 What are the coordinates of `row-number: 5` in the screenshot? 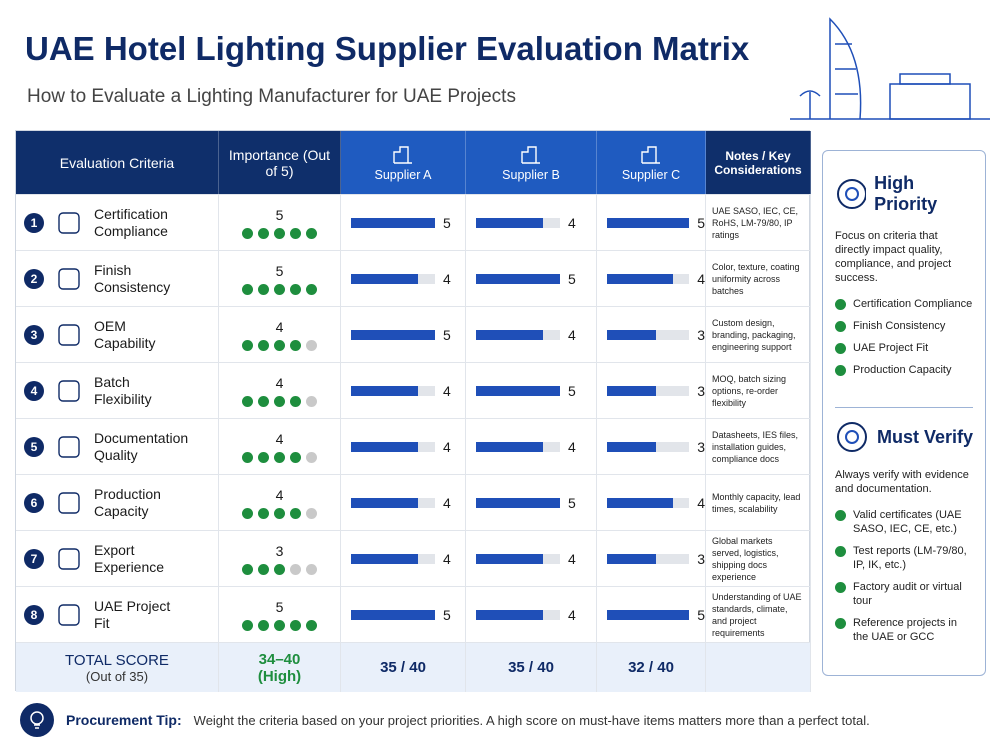 It's located at (34, 446).